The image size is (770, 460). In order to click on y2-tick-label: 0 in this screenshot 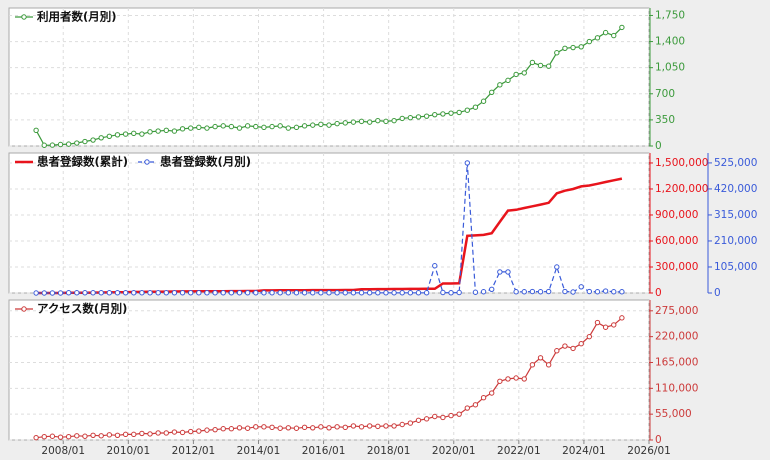, I will do `click(717, 293)`.